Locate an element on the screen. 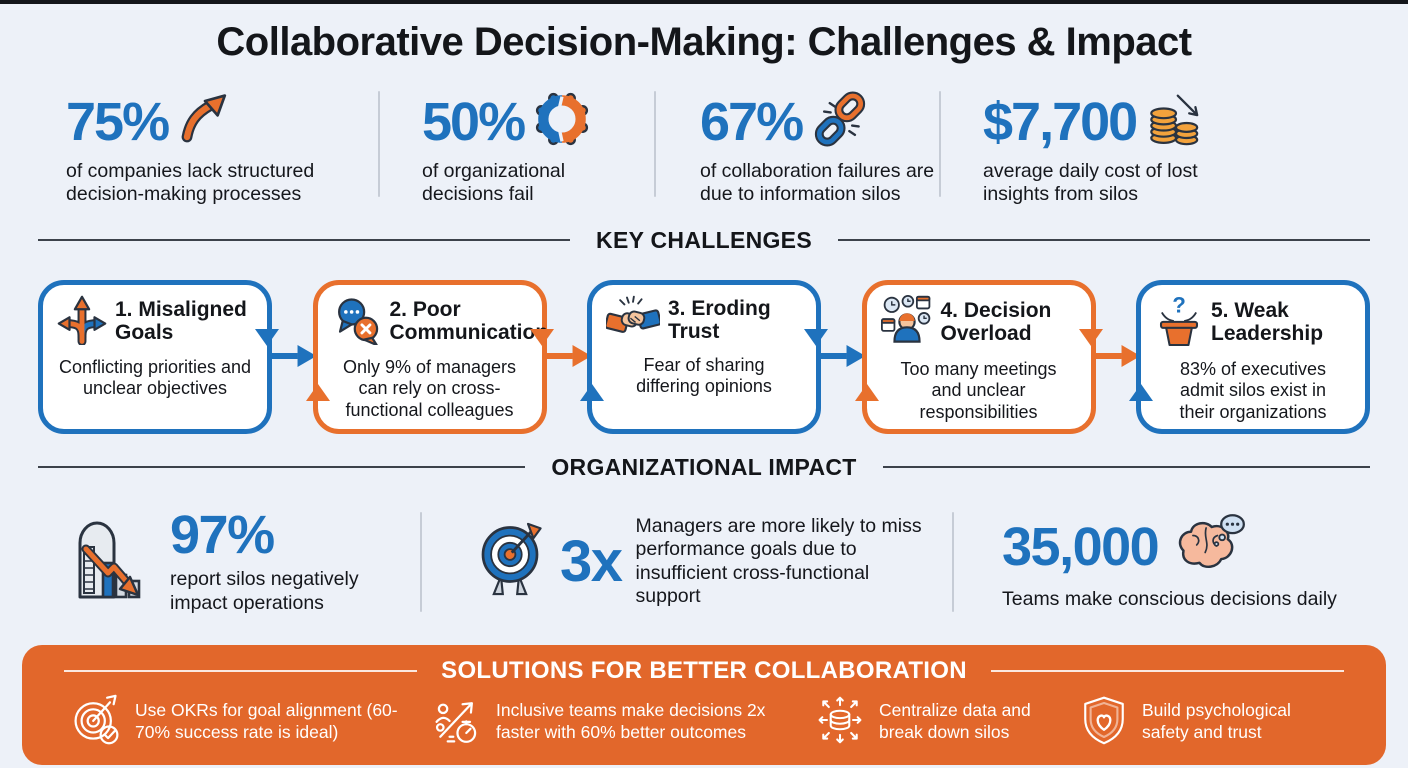 This screenshot has width=1408, height=768. silo-decline-chart-icon is located at coordinates (112, 561).